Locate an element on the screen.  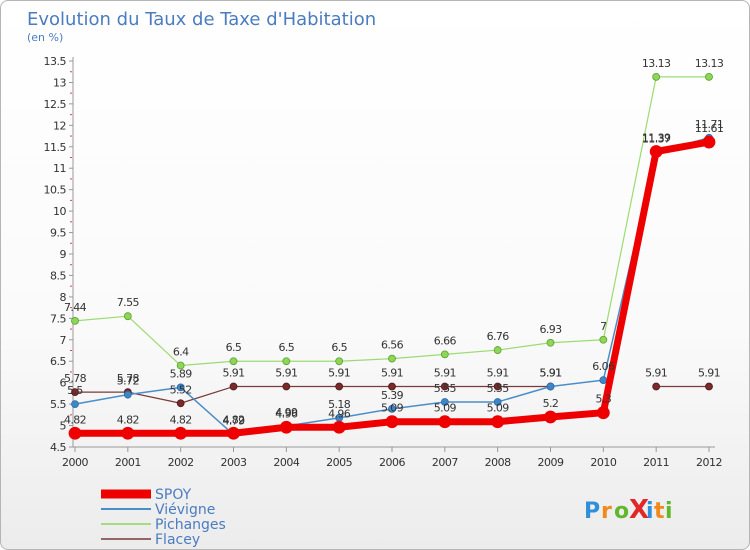
y-tick-label: 6 is located at coordinates (63, 383).